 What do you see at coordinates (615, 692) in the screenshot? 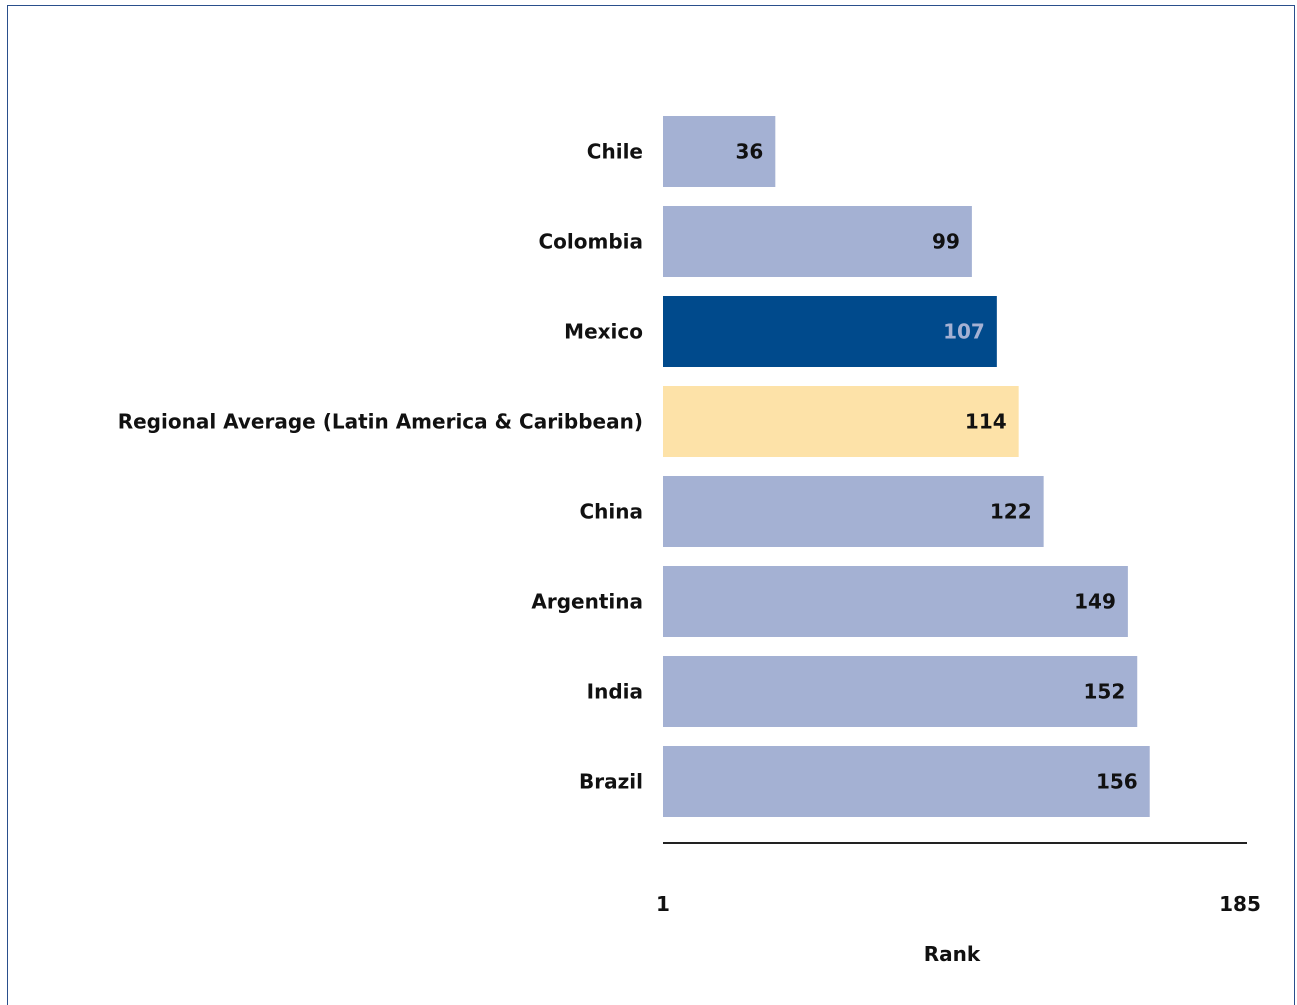
I see `category-label-india: India` at bounding box center [615, 692].